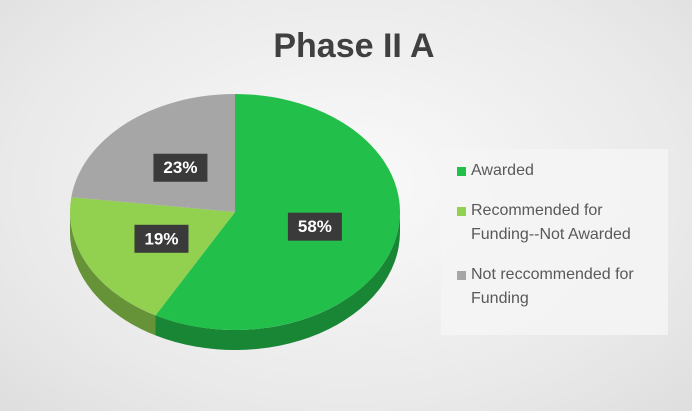 Image resolution: width=692 pixels, height=411 pixels. I want to click on chart-title: Phase II A, so click(353, 46).